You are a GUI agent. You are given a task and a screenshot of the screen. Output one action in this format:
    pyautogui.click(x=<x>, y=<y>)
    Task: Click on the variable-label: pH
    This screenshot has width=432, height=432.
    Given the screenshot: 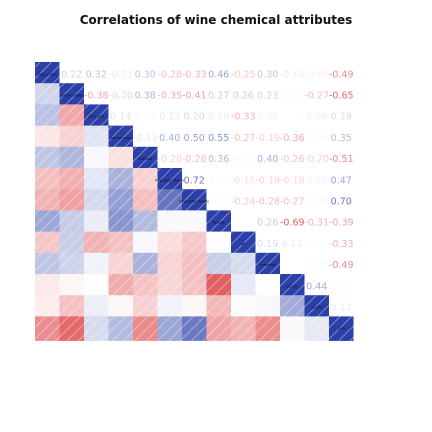 What is the action you would take?
    pyautogui.click(x=243, y=244)
    